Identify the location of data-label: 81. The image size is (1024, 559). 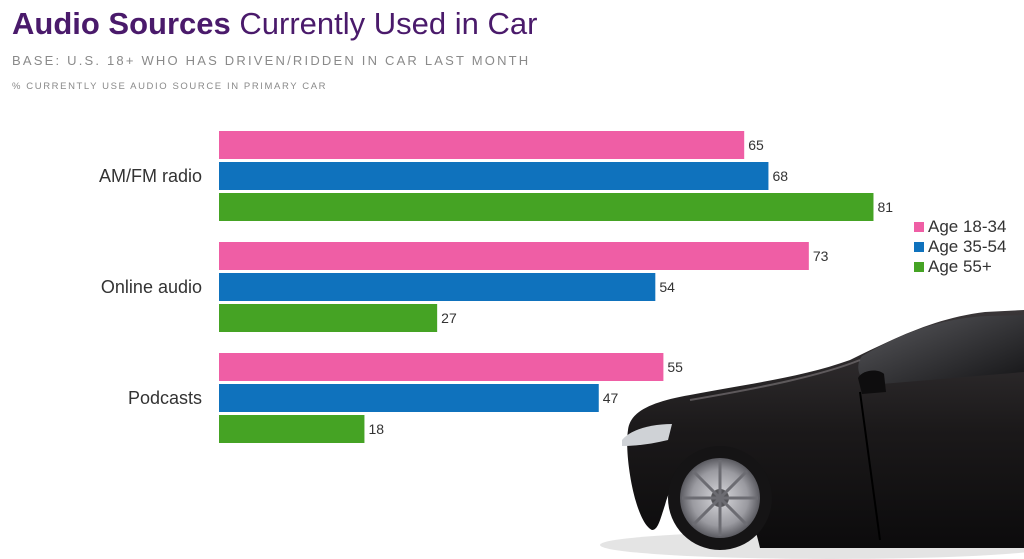
(885, 207).